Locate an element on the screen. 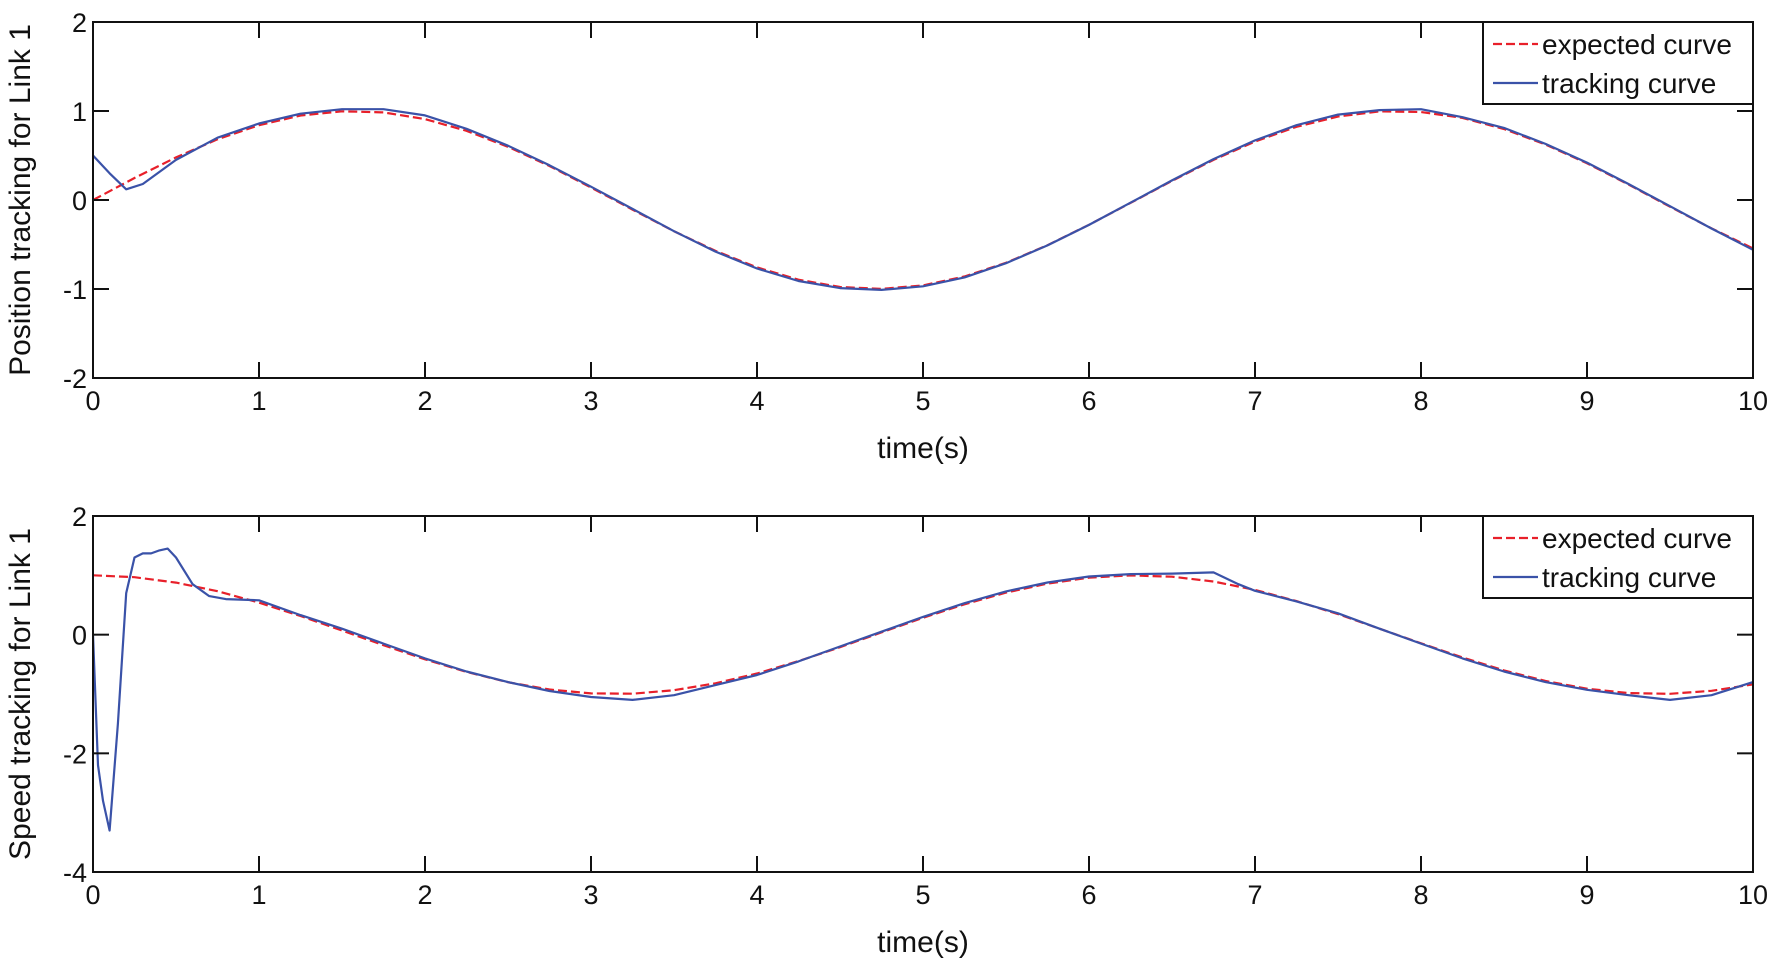 The width and height of the screenshot is (1770, 966). y-axis-label: Position tracking for Link 1 is located at coordinates (20, 200).